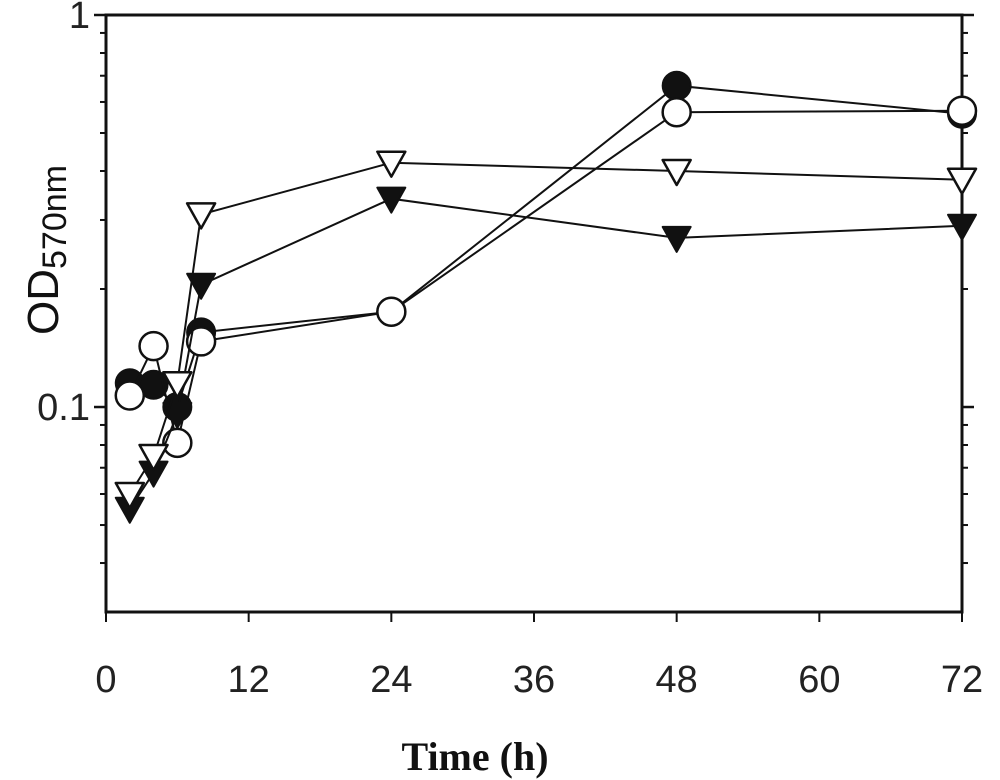 The width and height of the screenshot is (1000, 780). Describe the element at coordinates (79, 18) in the screenshot. I see `y-tick-label: 1` at that location.